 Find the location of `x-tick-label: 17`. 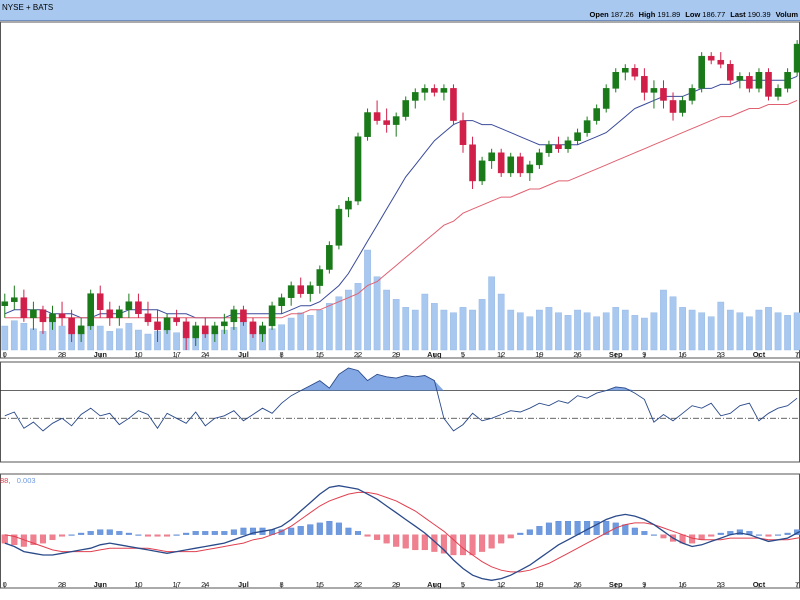

x-tick-label: 17 is located at coordinates (176, 584).